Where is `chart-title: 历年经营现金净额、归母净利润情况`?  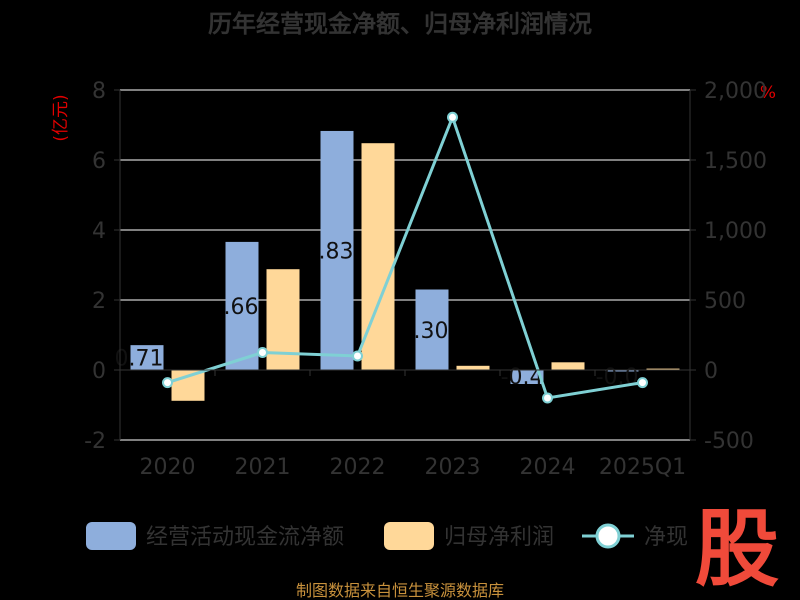
chart-title: 历年经营现金净额、归母净利润情况 is located at coordinates (400, 24).